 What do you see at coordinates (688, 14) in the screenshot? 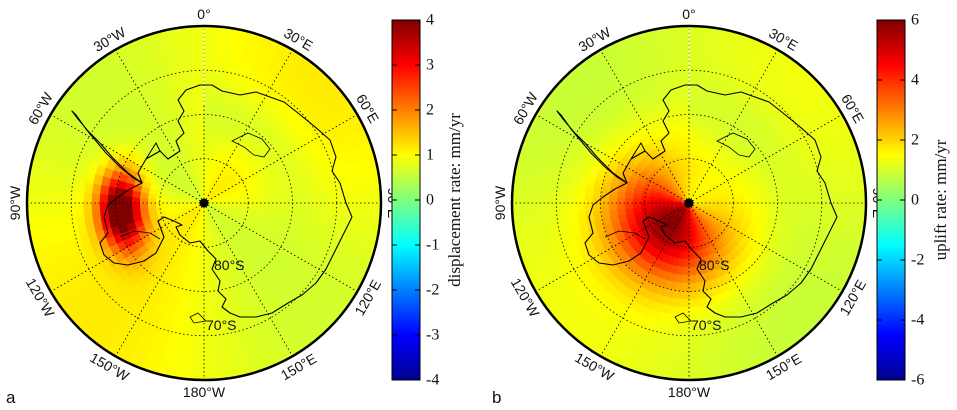
I see `lon-label: 0°` at bounding box center [688, 14].